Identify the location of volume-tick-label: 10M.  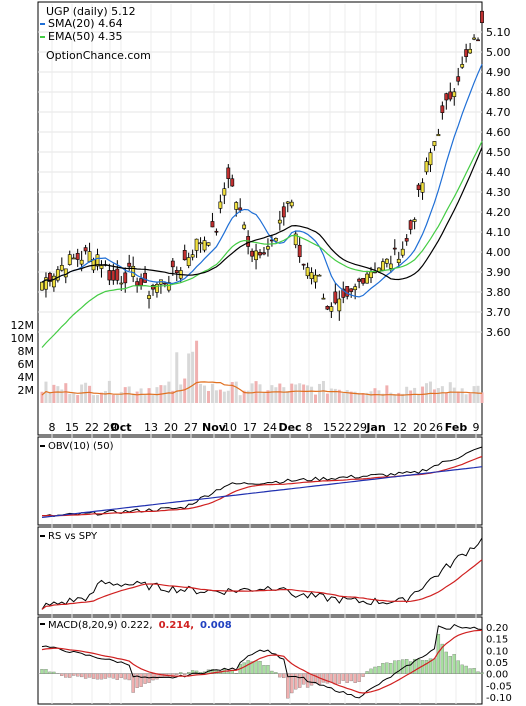
(23, 338).